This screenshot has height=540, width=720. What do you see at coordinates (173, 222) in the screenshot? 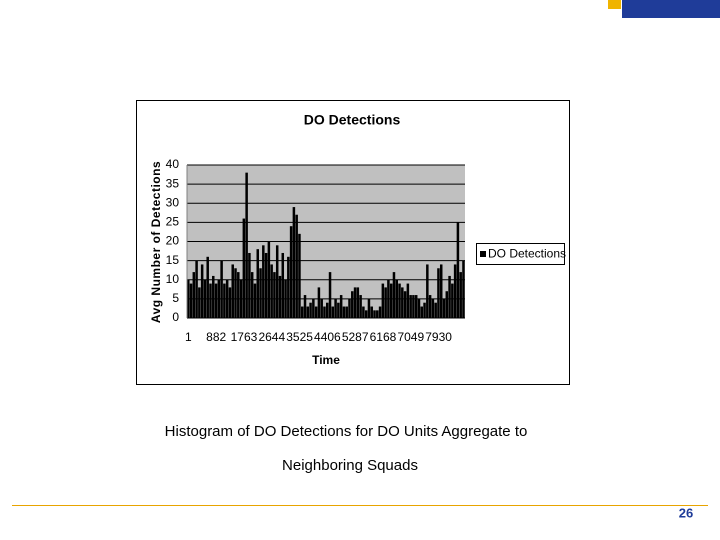
I see `y-tick-label: 25` at bounding box center [173, 222].